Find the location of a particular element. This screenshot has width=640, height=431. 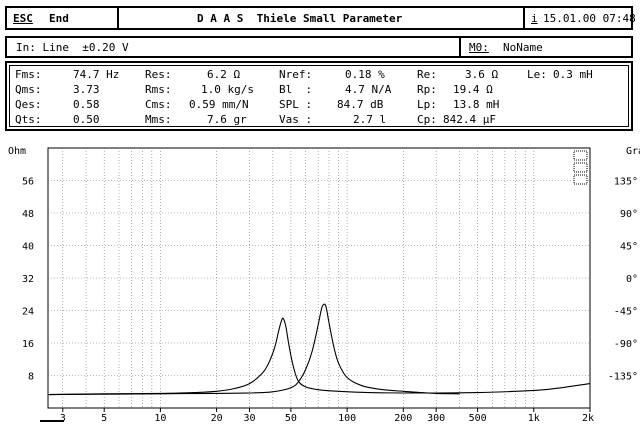

cp-label: Cp: is located at coordinates (427, 119).